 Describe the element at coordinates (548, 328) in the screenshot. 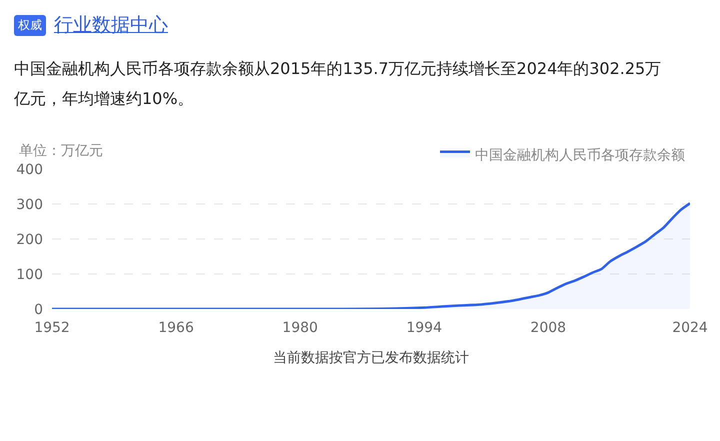

I see `x-tick-label: 2008` at that location.